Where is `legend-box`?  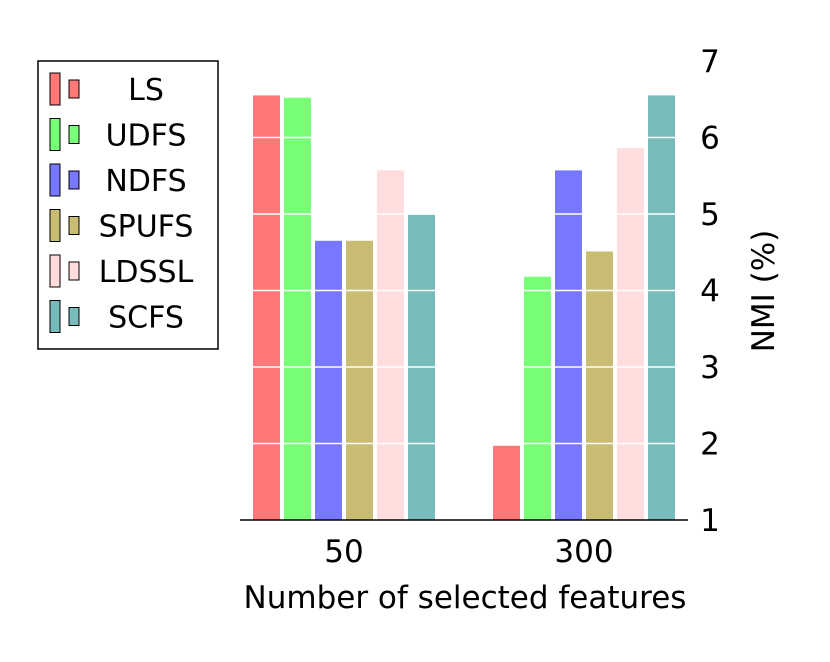 legend-box is located at coordinates (128, 205).